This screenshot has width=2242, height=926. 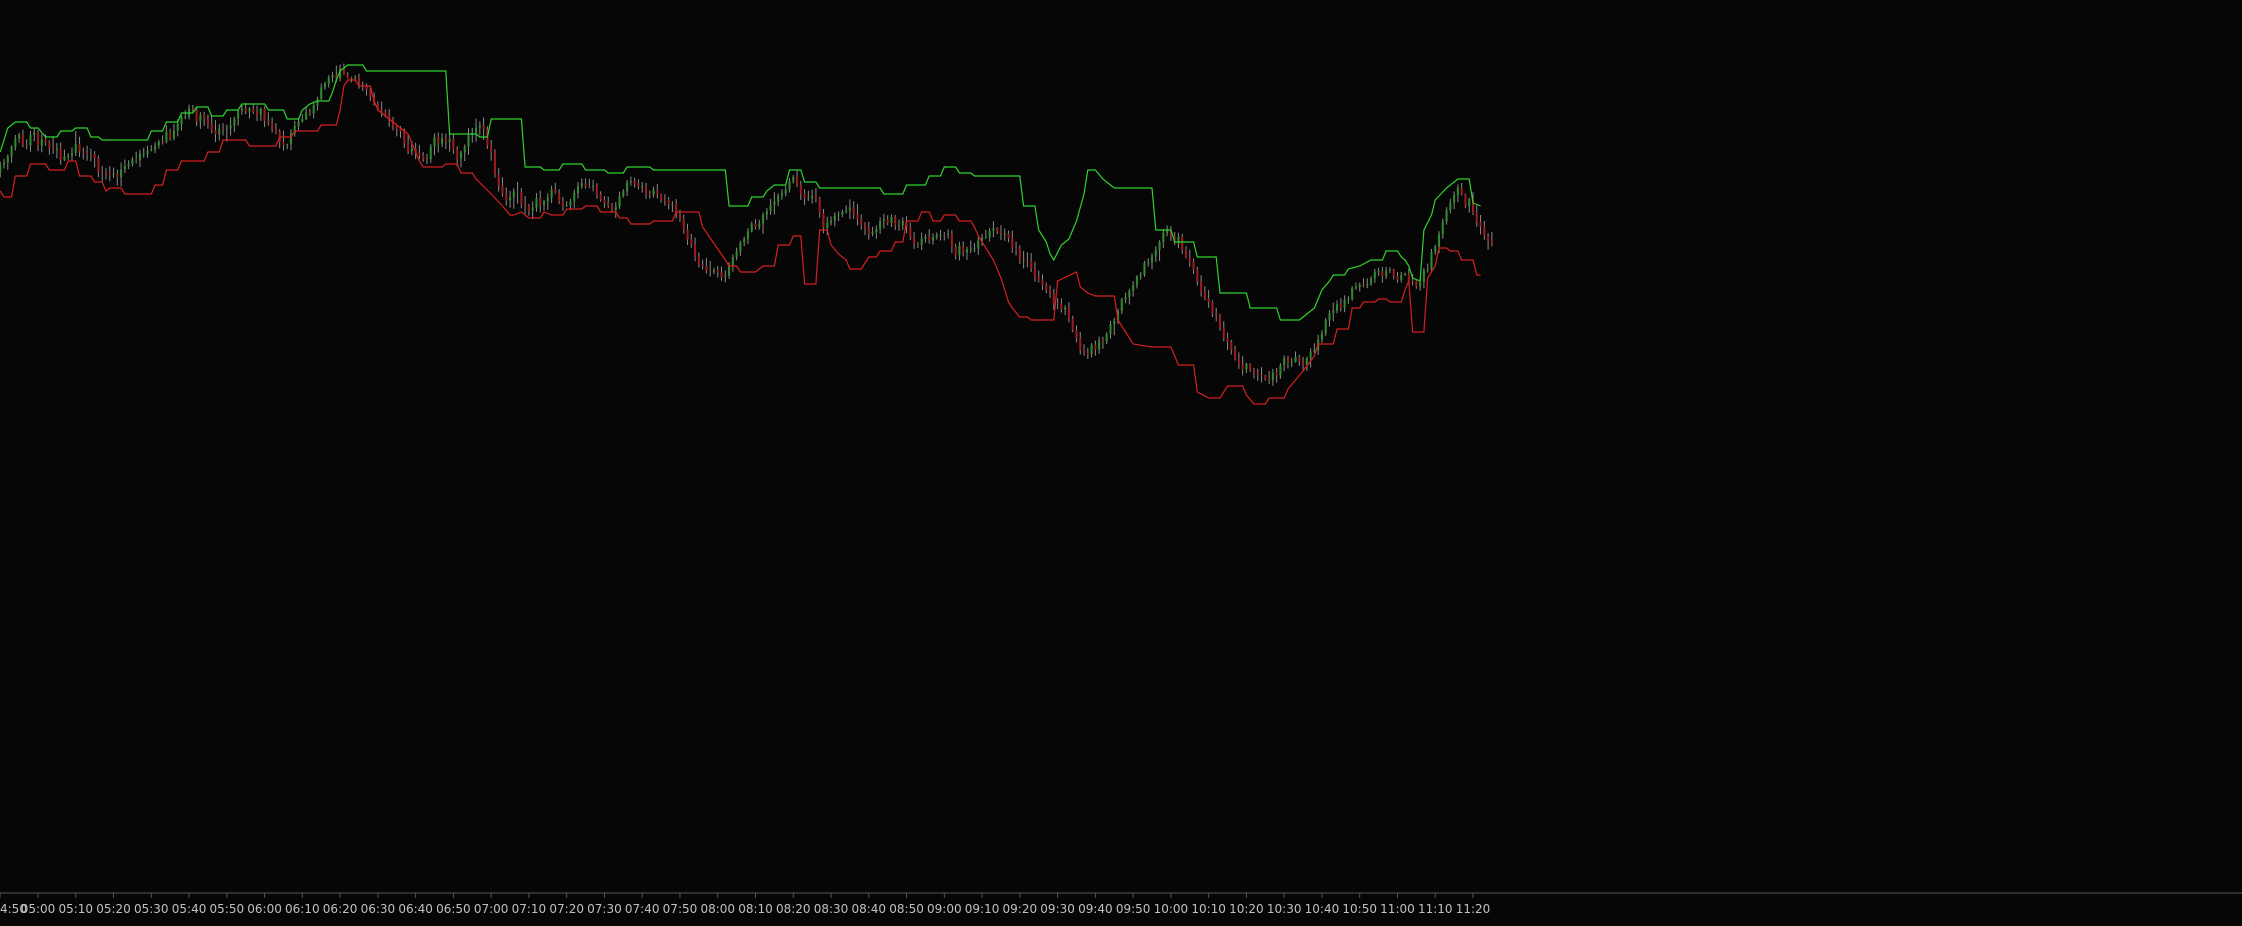 What do you see at coordinates (302, 909) in the screenshot?
I see `axis-tick-label: 06:10` at bounding box center [302, 909].